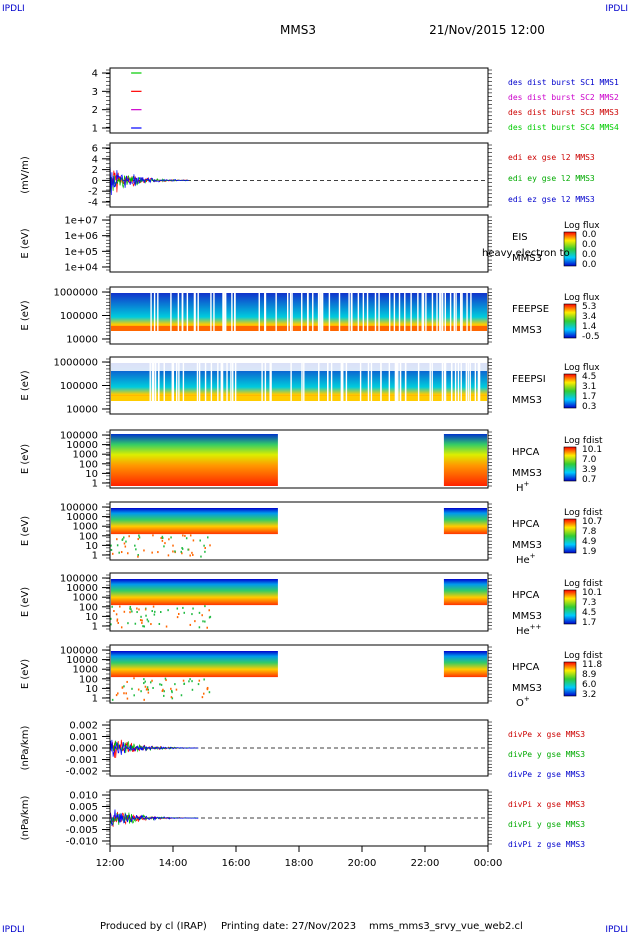 The height and width of the screenshot is (934, 630). I want to click on xaxis-tick-label: 18:00, so click(299, 863).